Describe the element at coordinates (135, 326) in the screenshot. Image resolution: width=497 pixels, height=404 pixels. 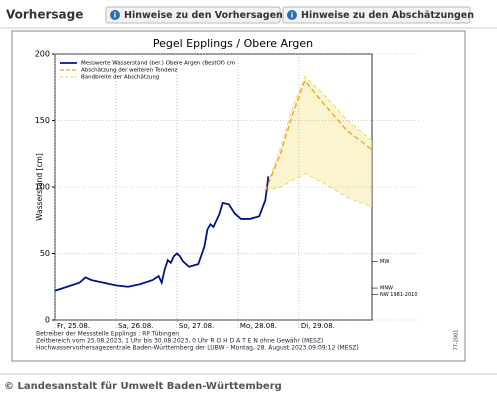
I see `x-tick-label: Sa, 26.08.` at that location.